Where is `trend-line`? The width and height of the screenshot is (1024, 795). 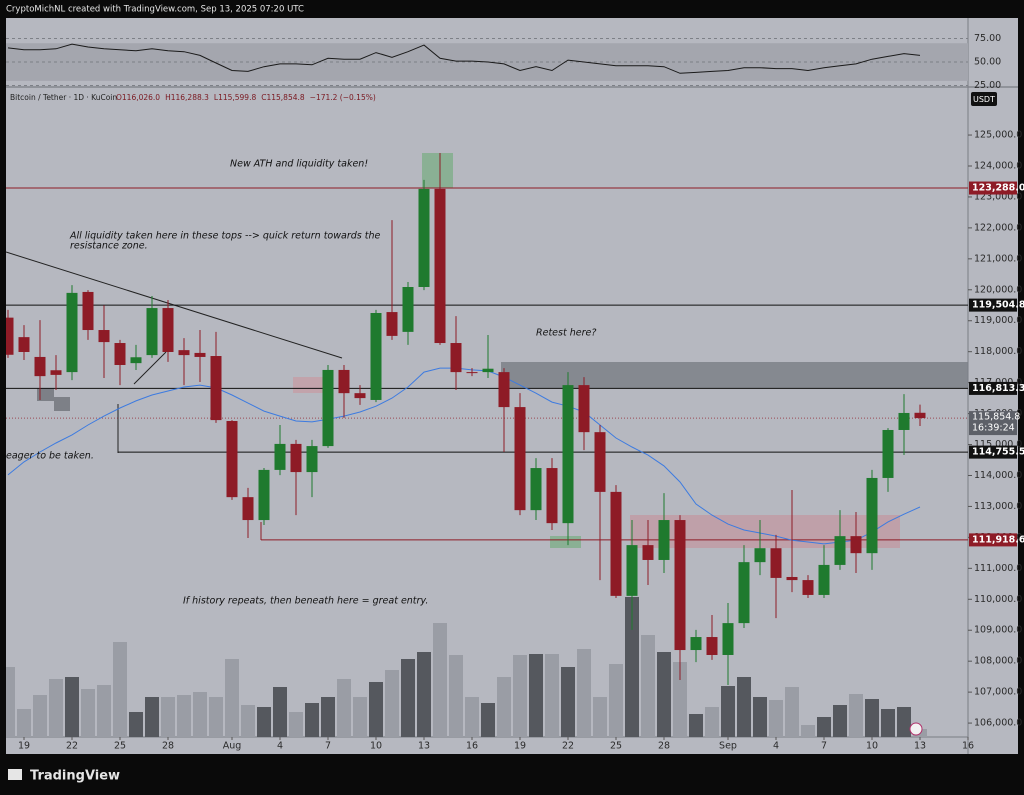
trend-line is located at coordinates (150, 368).